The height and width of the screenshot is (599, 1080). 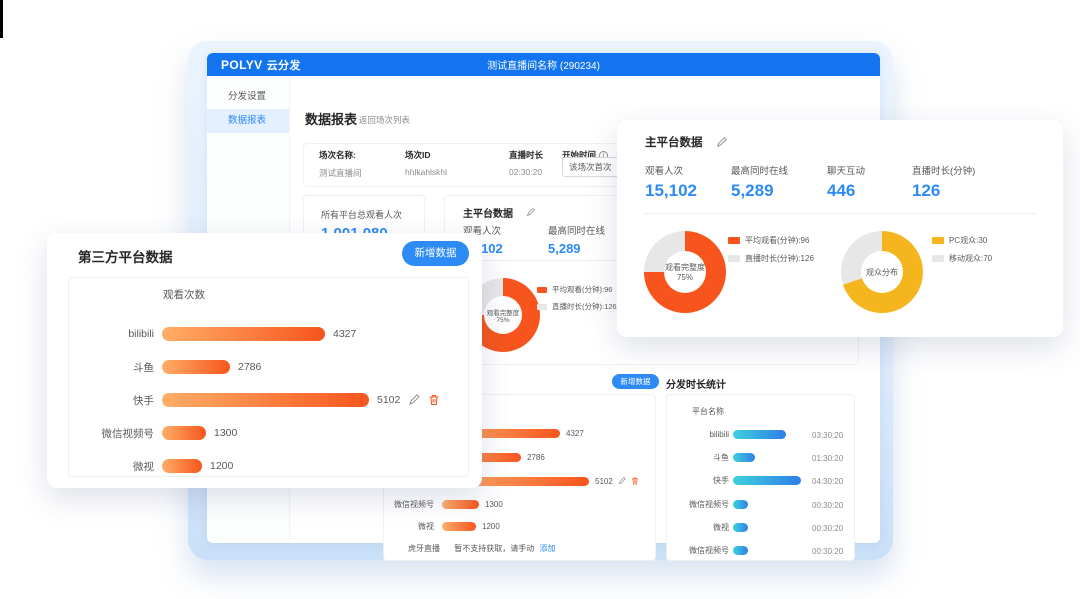 What do you see at coordinates (418, 155) in the screenshot?
I see `session-id-label: 场次ID` at bounding box center [418, 155].